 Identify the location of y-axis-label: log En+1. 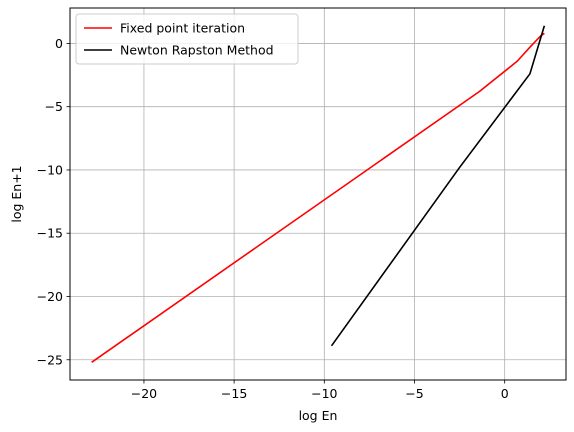
(16, 193).